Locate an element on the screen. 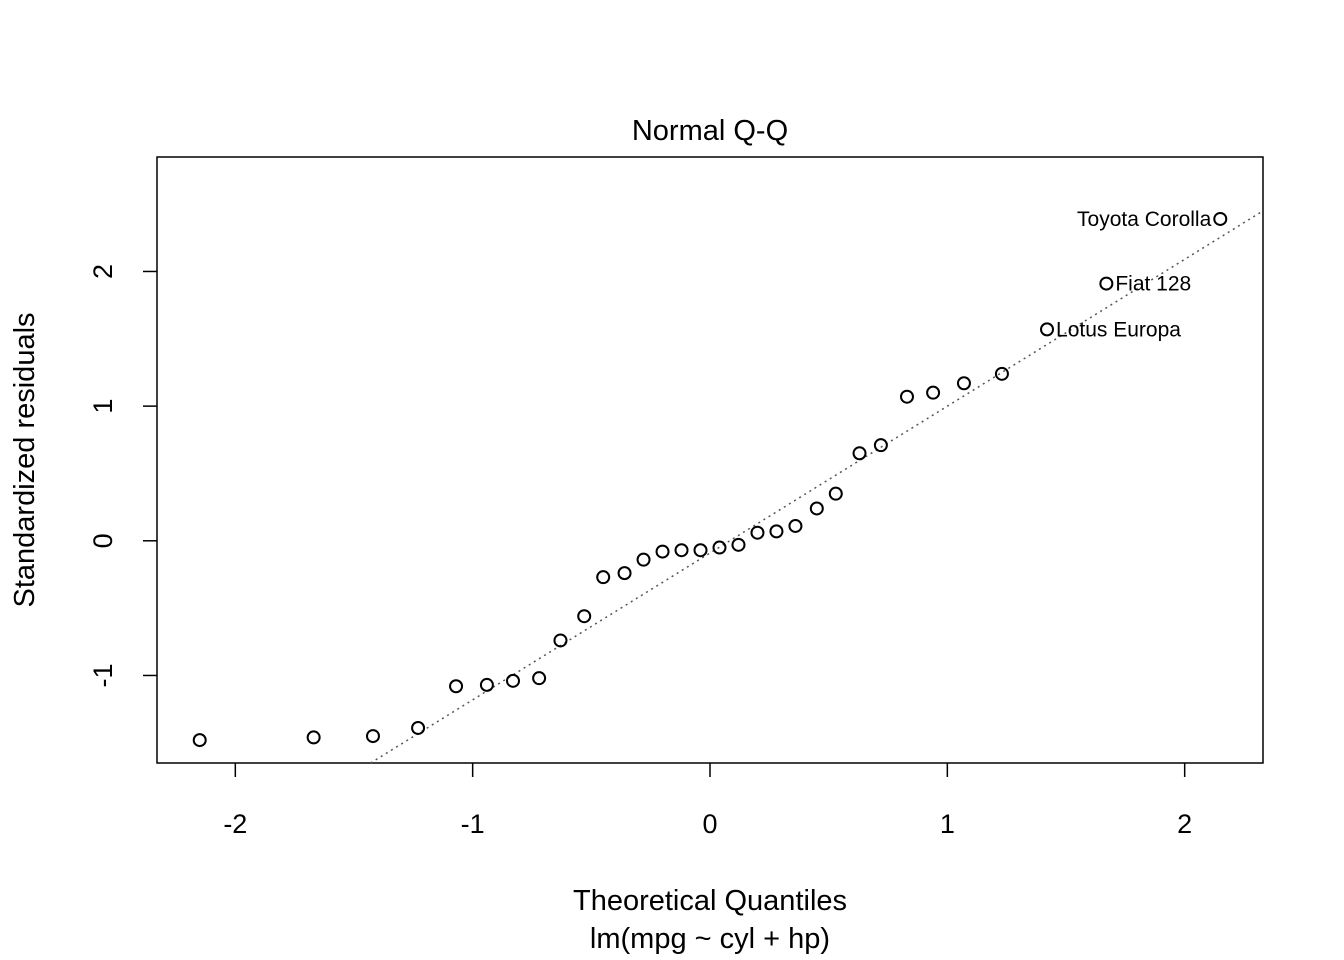 This screenshot has height=960, width=1344. x-tick-label: -1 is located at coordinates (473, 824).